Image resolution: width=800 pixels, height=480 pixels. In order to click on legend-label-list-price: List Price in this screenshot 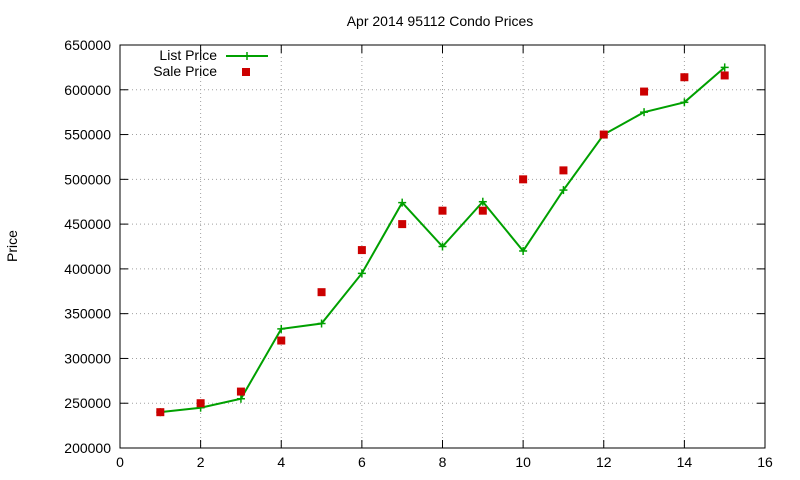, I will do `click(188, 55)`.